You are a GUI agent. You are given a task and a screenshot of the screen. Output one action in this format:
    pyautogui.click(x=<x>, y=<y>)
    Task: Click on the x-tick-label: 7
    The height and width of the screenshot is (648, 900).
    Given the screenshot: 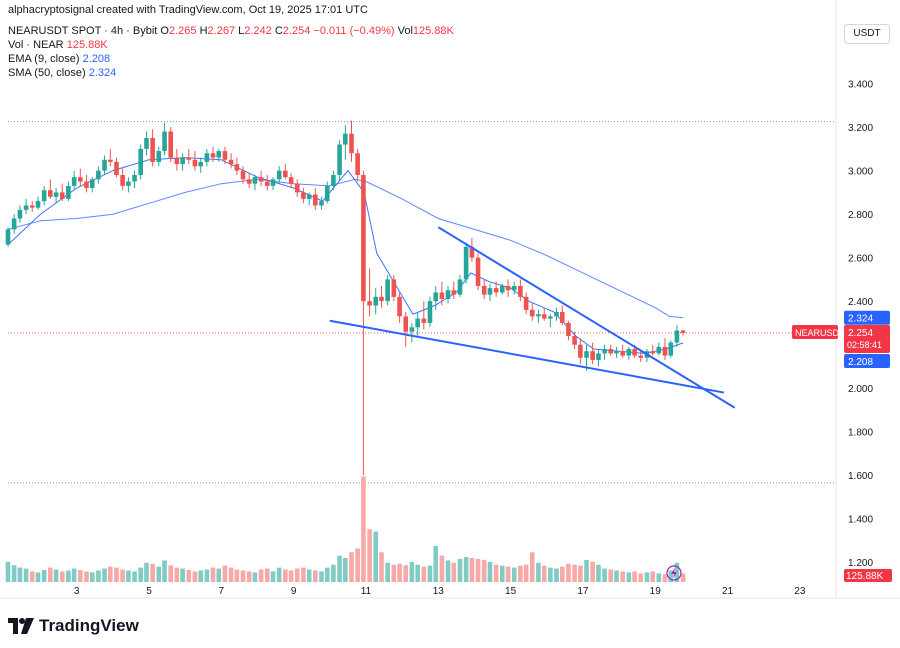 What is the action you would take?
    pyautogui.click(x=222, y=591)
    